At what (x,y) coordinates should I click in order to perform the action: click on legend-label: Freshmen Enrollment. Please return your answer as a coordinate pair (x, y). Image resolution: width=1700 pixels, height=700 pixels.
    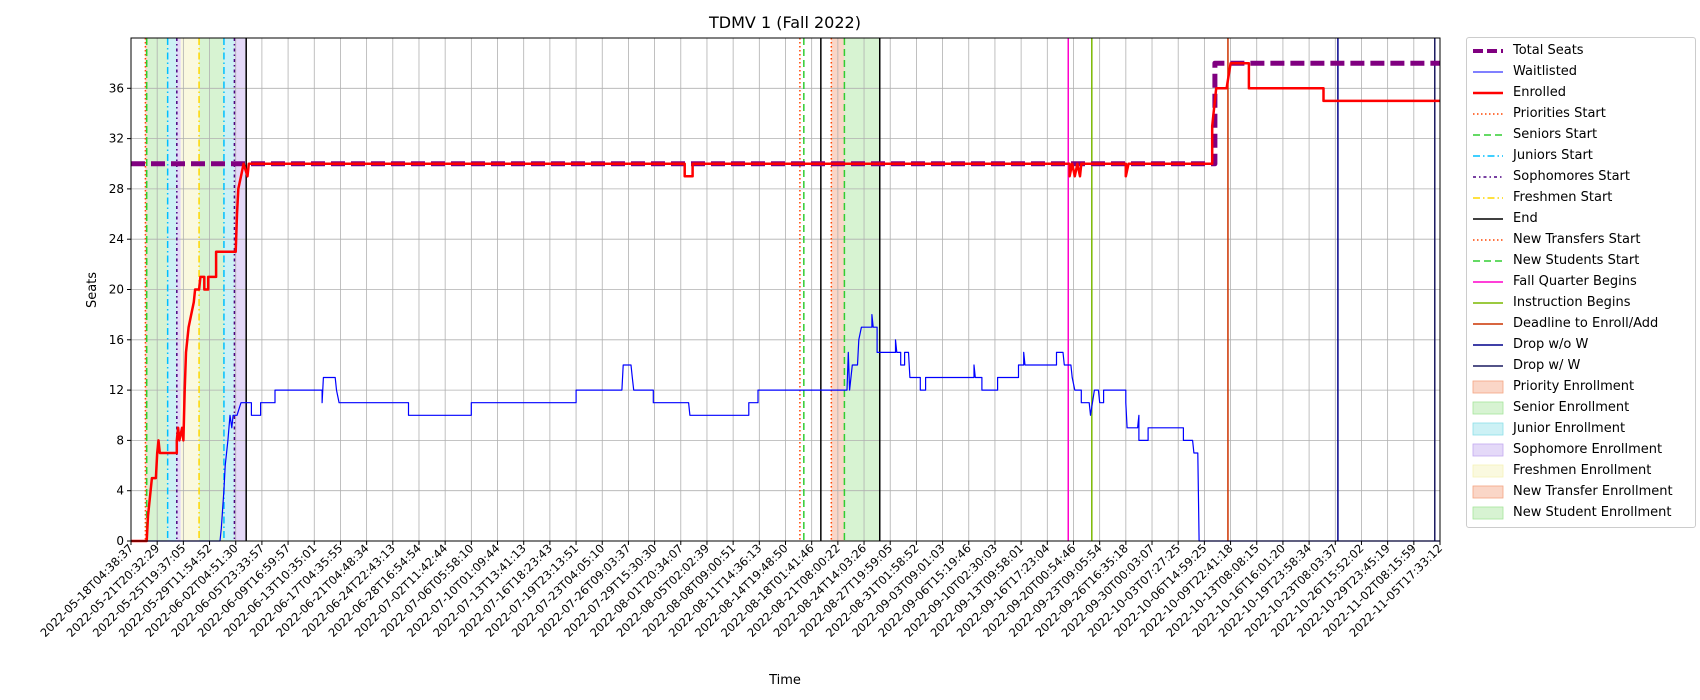
    Looking at the image, I should click on (1582, 470).